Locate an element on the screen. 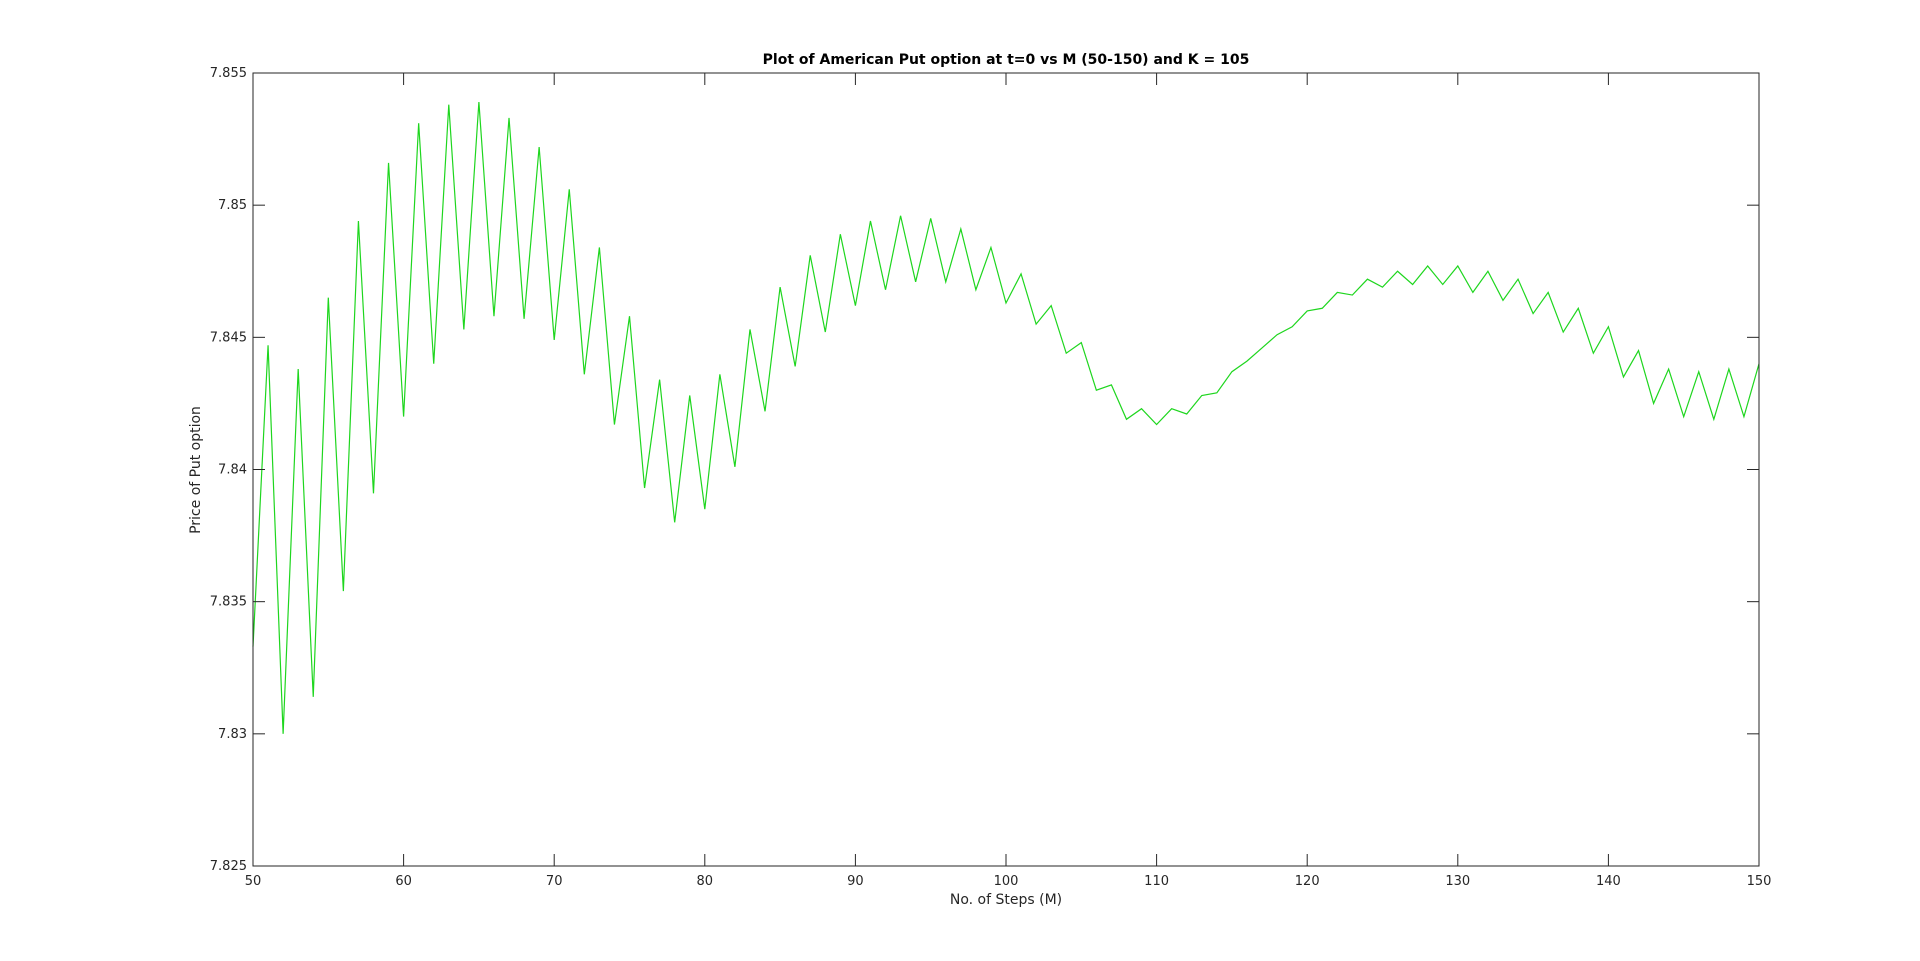 The image size is (1920, 961). y-tick-label: 7.85 is located at coordinates (232, 205).